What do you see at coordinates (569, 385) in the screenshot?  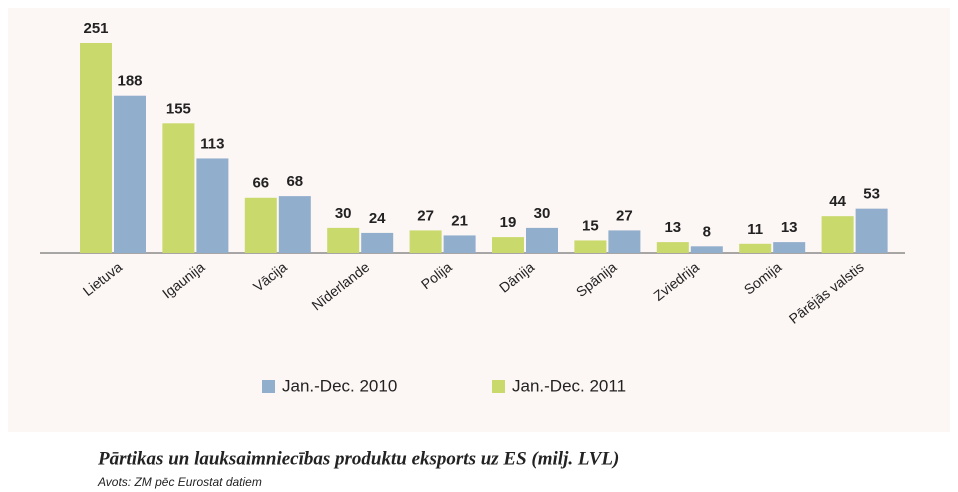 I see `legend-label: Jan.-Dec. 2011` at bounding box center [569, 385].